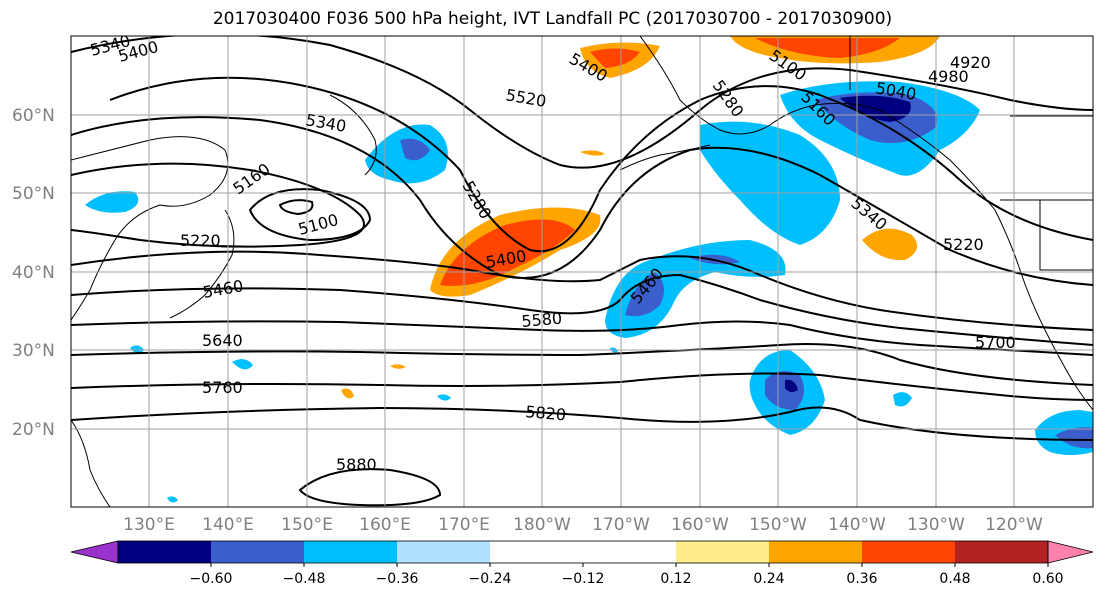  What do you see at coordinates (778, 525) in the screenshot?
I see `lon-label: 150°W` at bounding box center [778, 525].